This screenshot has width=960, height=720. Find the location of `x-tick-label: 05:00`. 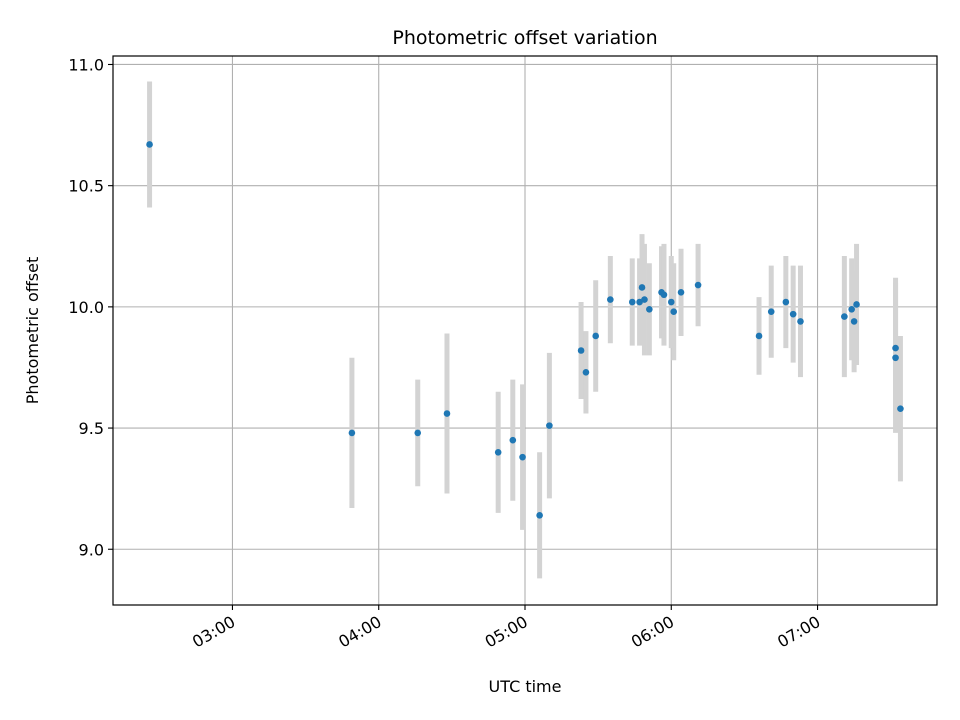

x-tick-label: 05:00 is located at coordinates (506, 632).